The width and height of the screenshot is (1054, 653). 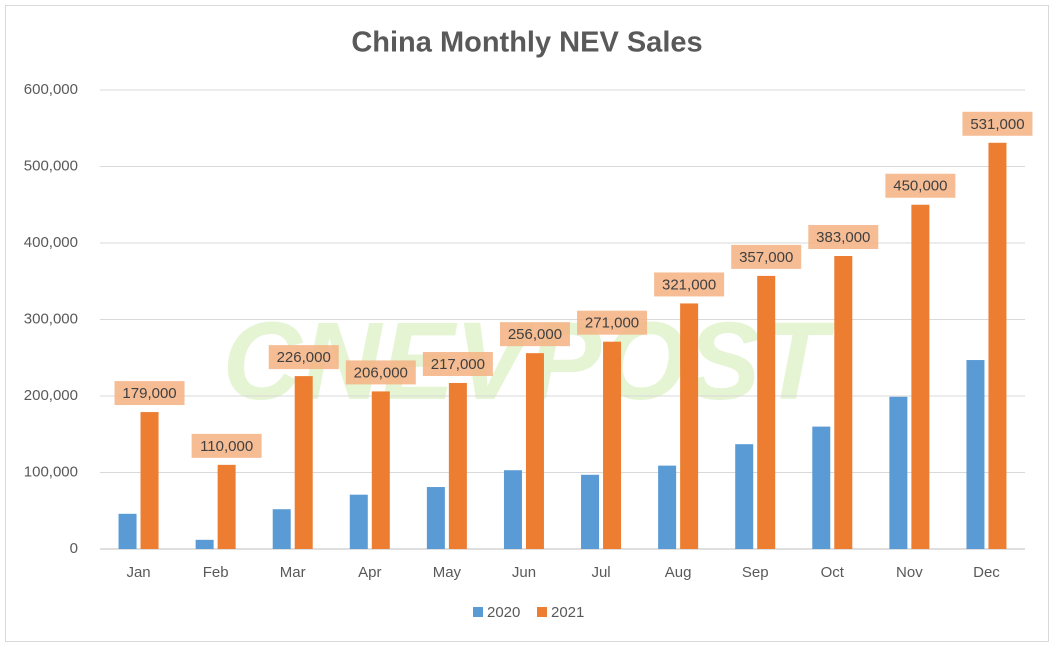 I want to click on y-tick-label: 0, so click(x=74, y=548).